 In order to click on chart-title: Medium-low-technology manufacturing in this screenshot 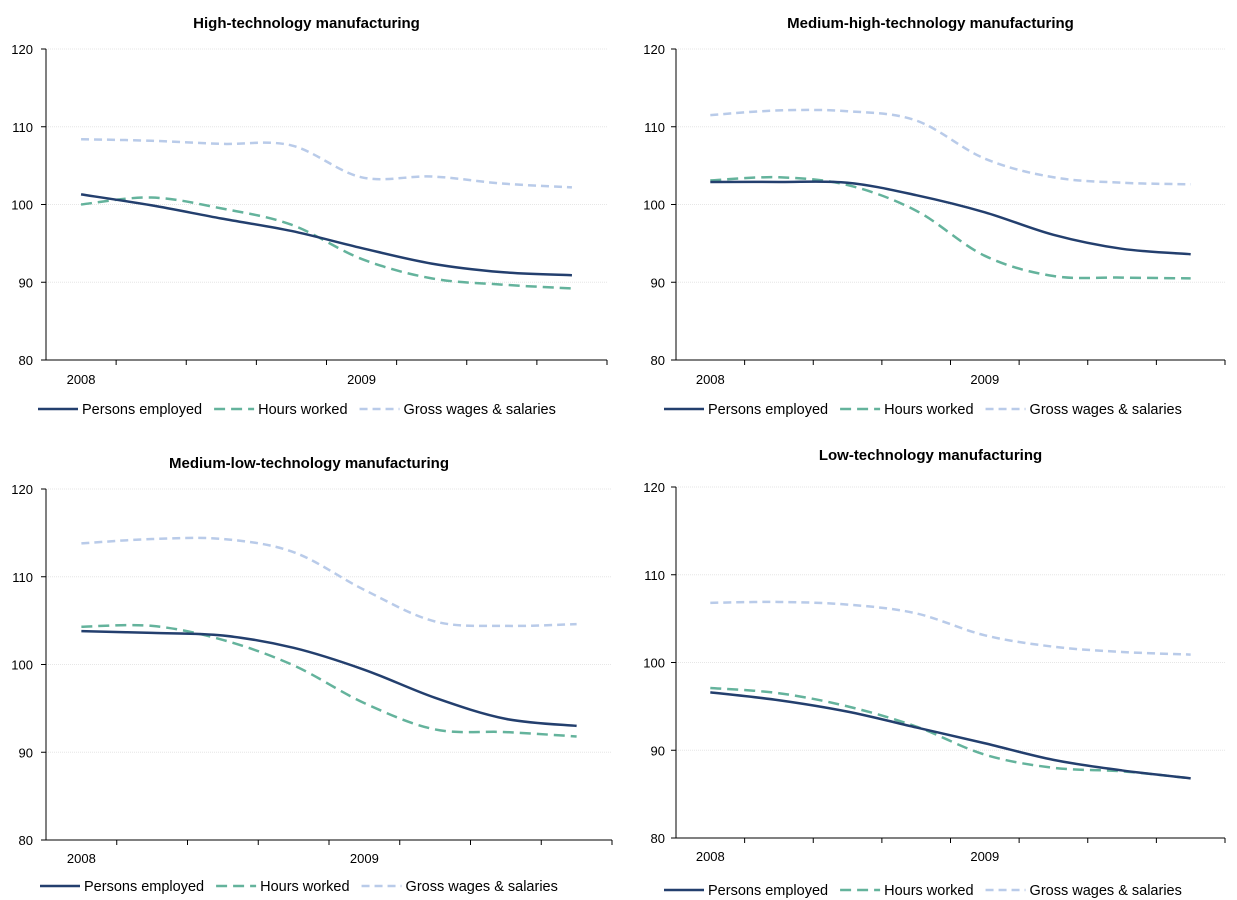, I will do `click(309, 463)`.